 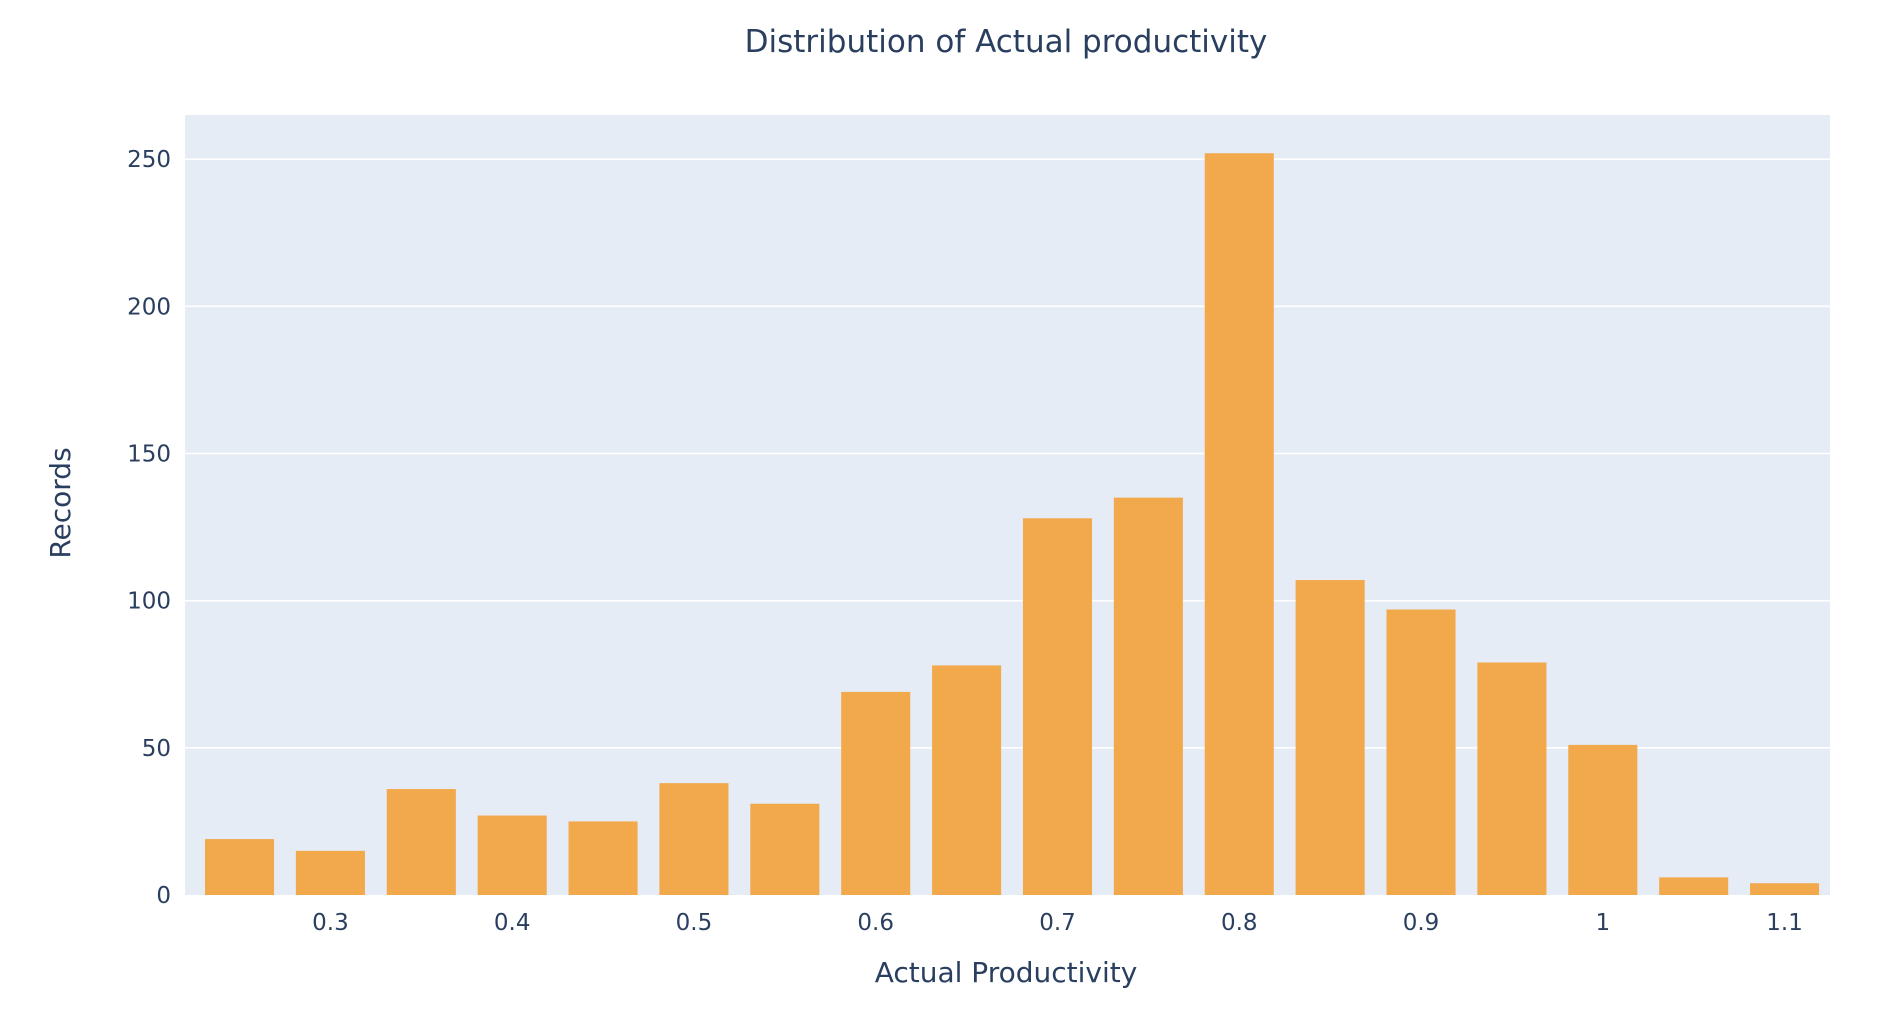 I want to click on chart-title: Distribution of Actual productivity, so click(x=1006, y=42).